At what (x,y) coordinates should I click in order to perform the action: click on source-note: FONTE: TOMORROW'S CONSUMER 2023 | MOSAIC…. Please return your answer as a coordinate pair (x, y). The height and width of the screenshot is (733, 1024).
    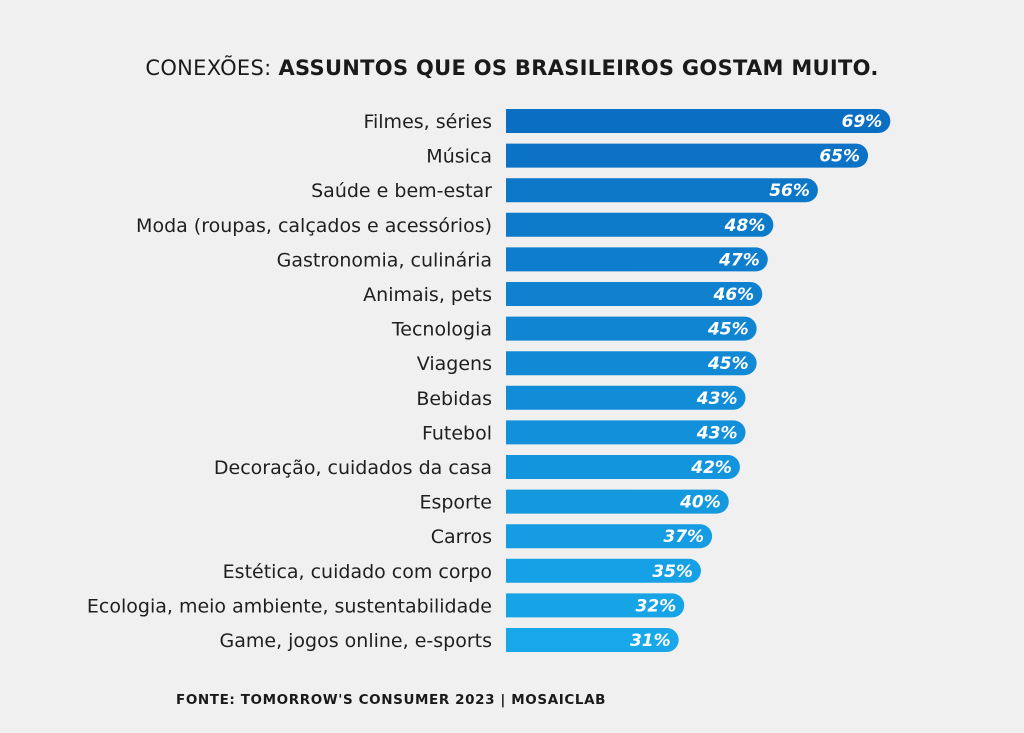
    Looking at the image, I should click on (391, 700).